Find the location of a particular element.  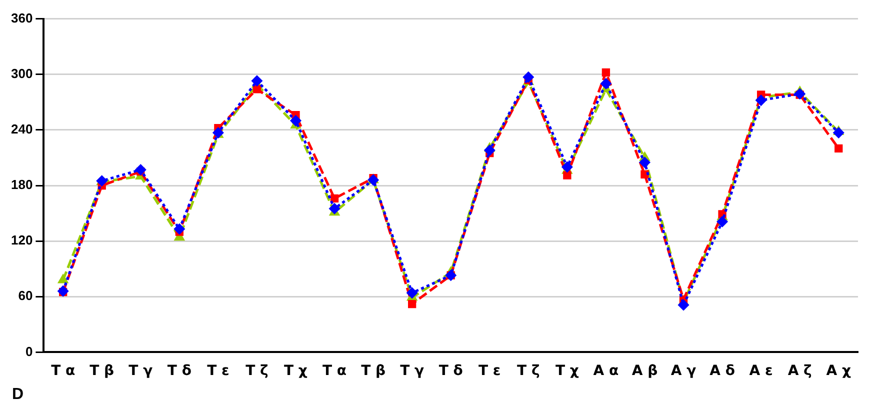

x-tick-label: Α δ is located at coordinates (723, 371).